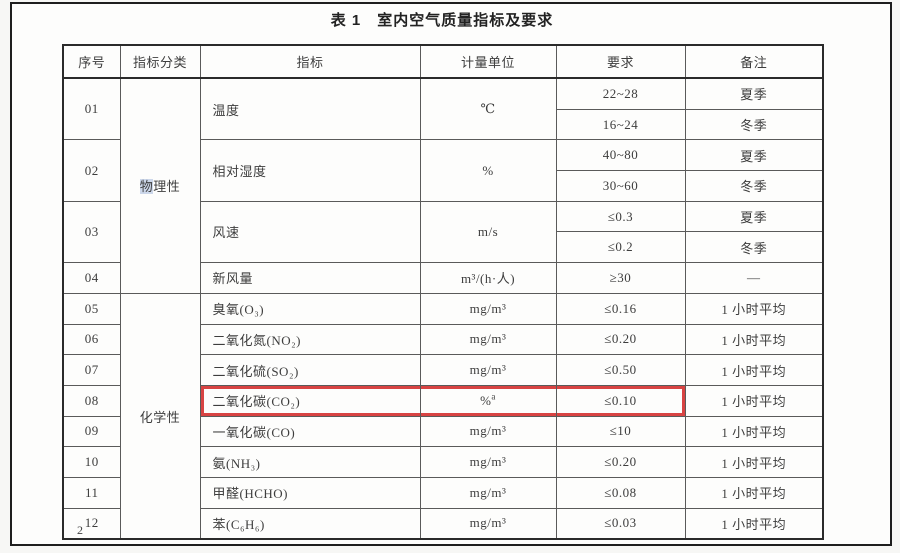 This screenshot has width=900, height=553. I want to click on header-row: 序号 指标分类 指标 计量单位 要求 备注, so click(443, 61).